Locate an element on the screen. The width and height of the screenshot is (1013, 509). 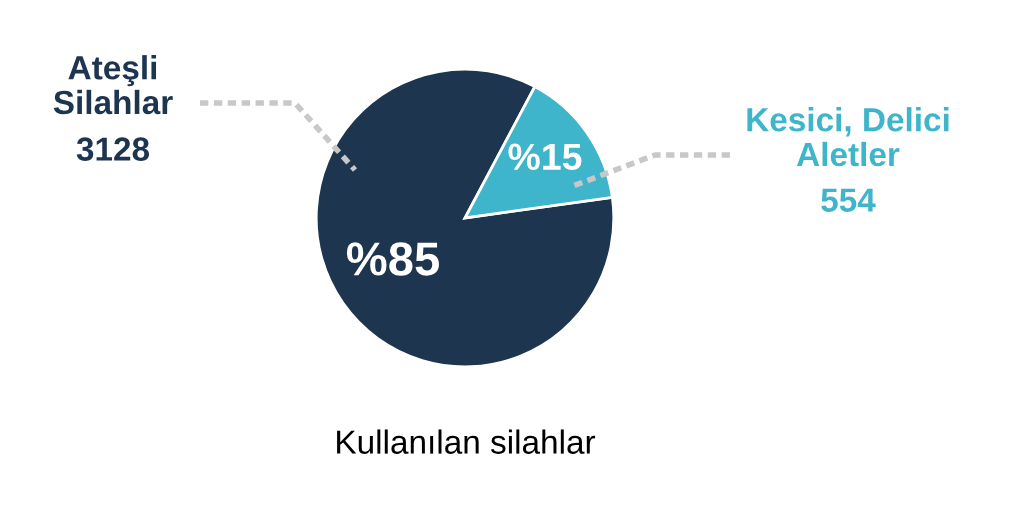
data-label: %15 is located at coordinates (545, 157).